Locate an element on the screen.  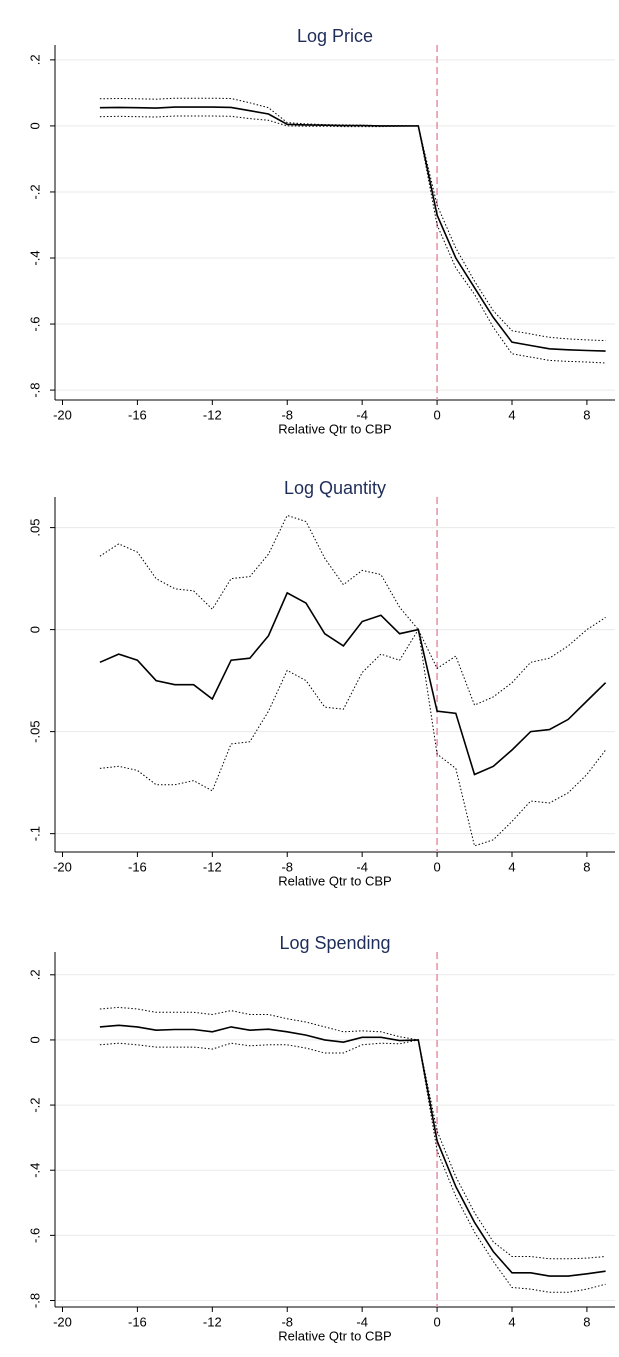
y-tick-label: -.05 is located at coordinates (34, 731).